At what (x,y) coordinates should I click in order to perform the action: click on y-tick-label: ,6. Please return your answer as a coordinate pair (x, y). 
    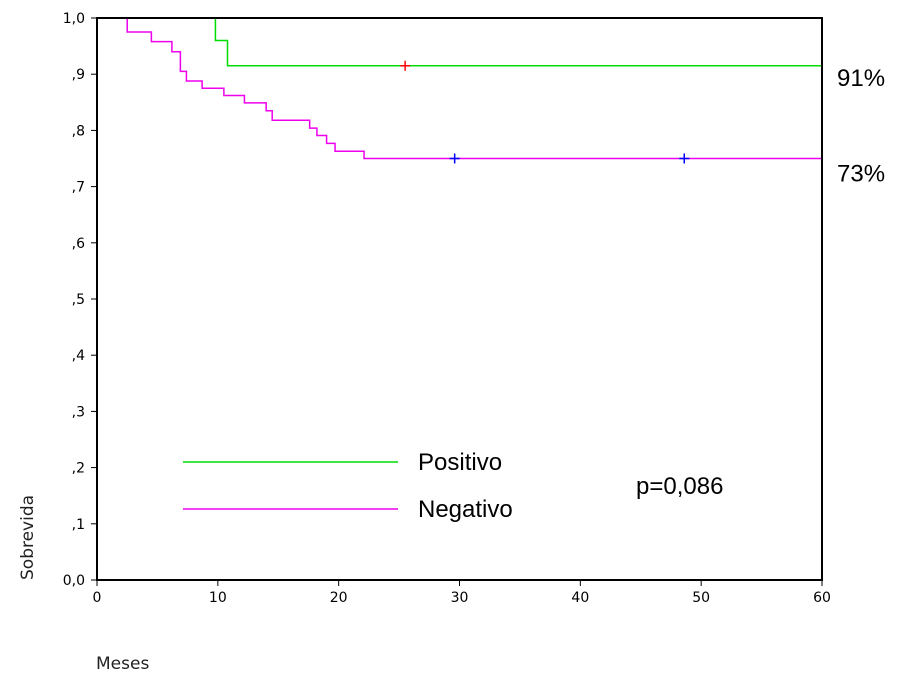
    Looking at the image, I should click on (78, 244).